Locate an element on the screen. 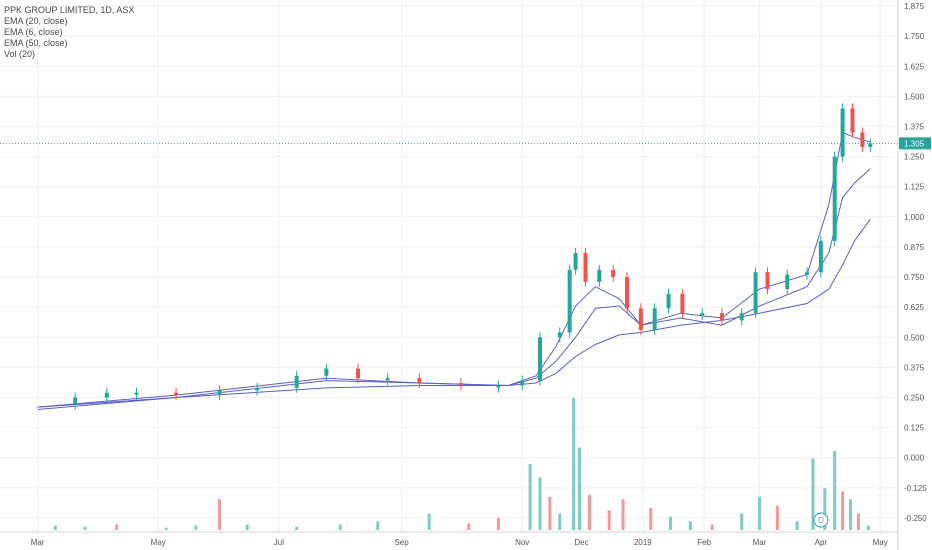 The image size is (932, 550). x-tick-label: Apr is located at coordinates (821, 542).